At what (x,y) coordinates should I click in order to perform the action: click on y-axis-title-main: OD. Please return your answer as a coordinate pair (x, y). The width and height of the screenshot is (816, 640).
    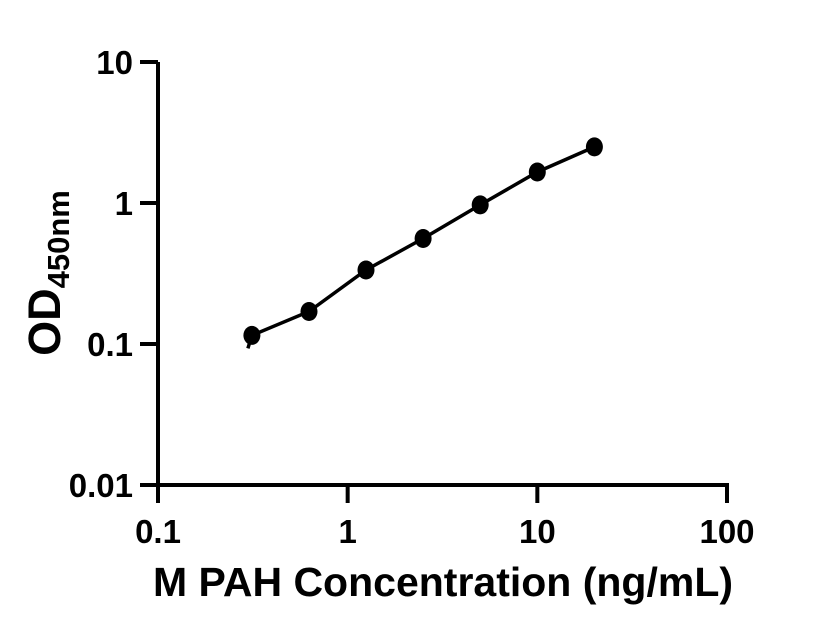
    Looking at the image, I should click on (44, 322).